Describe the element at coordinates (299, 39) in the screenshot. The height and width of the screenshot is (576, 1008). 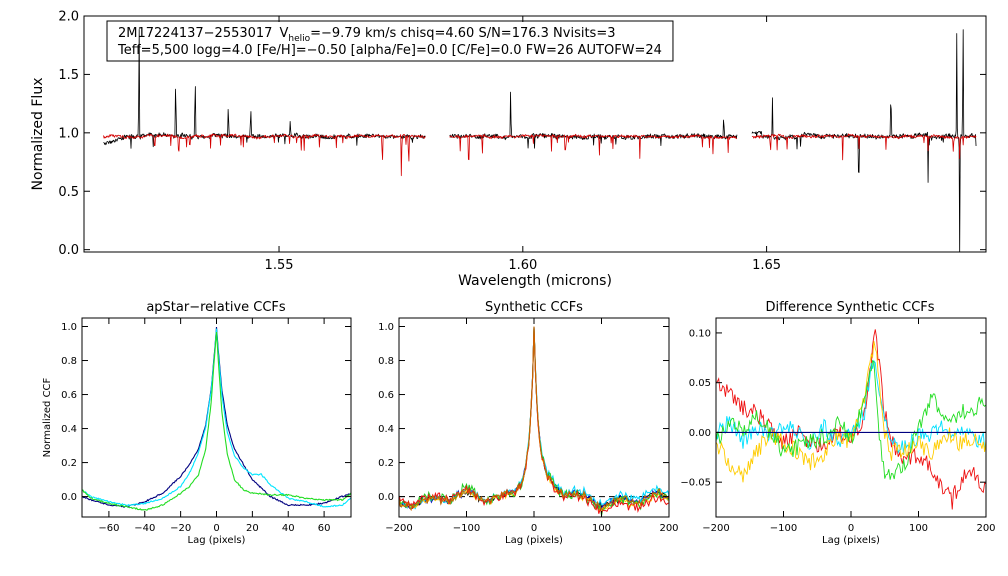
I see `legend-vhelio-sub: helio` at that location.